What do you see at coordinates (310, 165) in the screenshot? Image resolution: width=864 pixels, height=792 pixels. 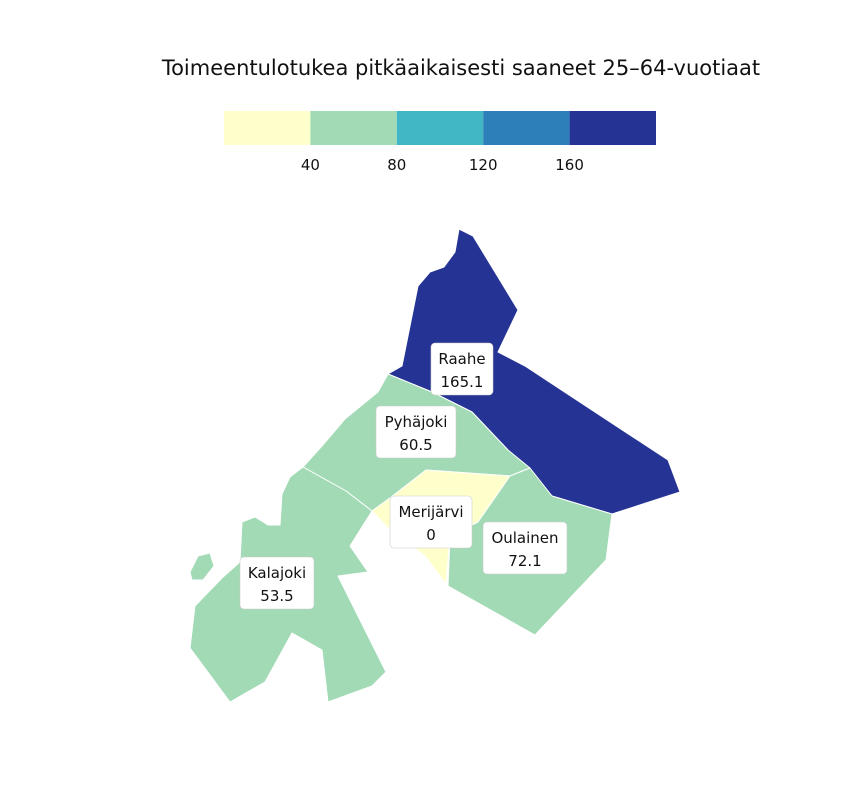 I see `legend-tick-label: 40` at bounding box center [310, 165].